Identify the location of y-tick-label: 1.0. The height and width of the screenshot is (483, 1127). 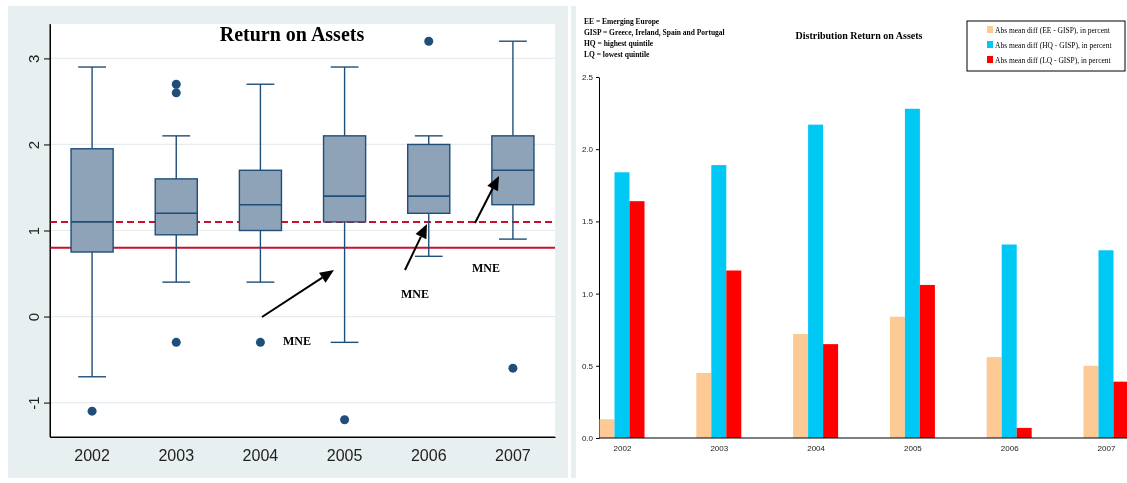
(587, 294).